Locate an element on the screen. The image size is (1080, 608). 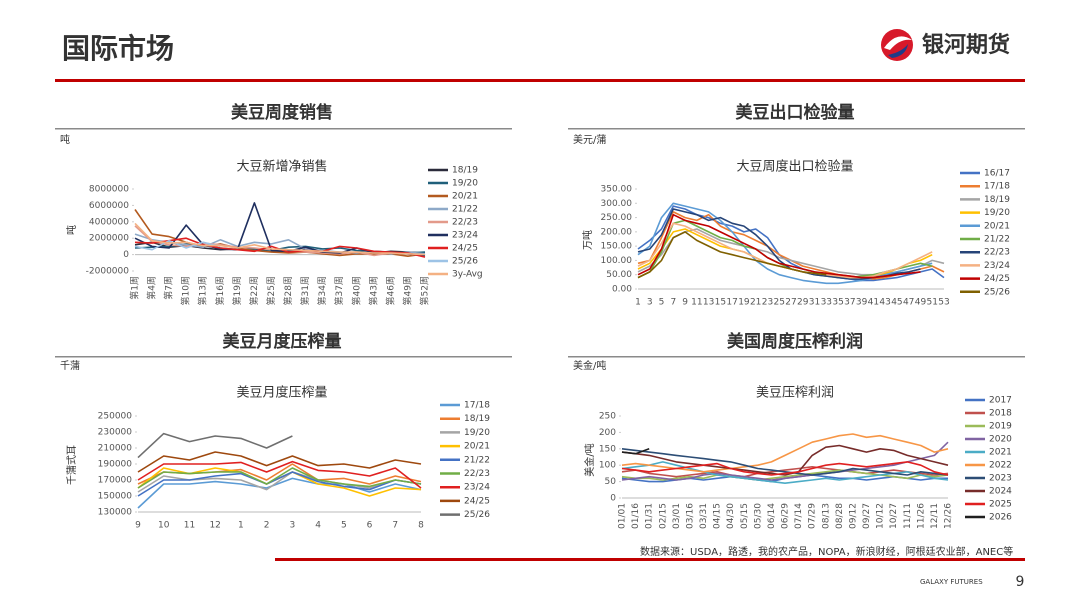
chart-title: 大豆周度出口检验量 is located at coordinates (794, 167).